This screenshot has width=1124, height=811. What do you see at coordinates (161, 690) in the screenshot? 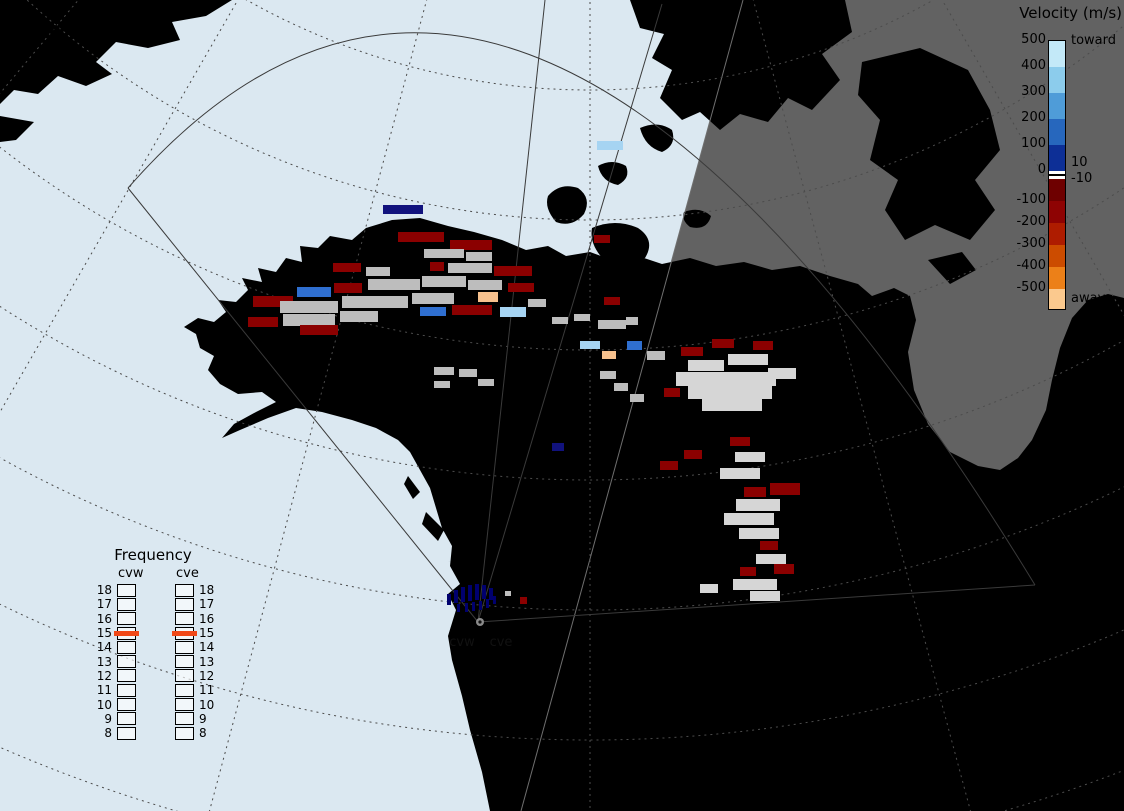
I see `frequency-row: 11 11` at bounding box center [161, 690].